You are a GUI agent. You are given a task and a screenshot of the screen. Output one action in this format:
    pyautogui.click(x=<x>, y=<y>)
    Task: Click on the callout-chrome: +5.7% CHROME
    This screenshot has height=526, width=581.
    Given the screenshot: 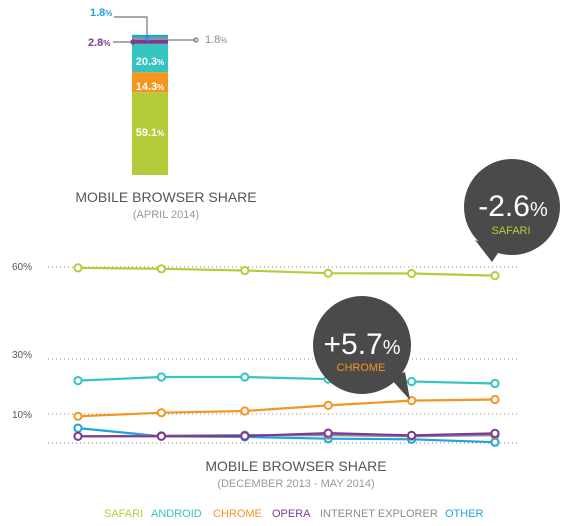 What is the action you would take?
    pyautogui.click(x=362, y=348)
    